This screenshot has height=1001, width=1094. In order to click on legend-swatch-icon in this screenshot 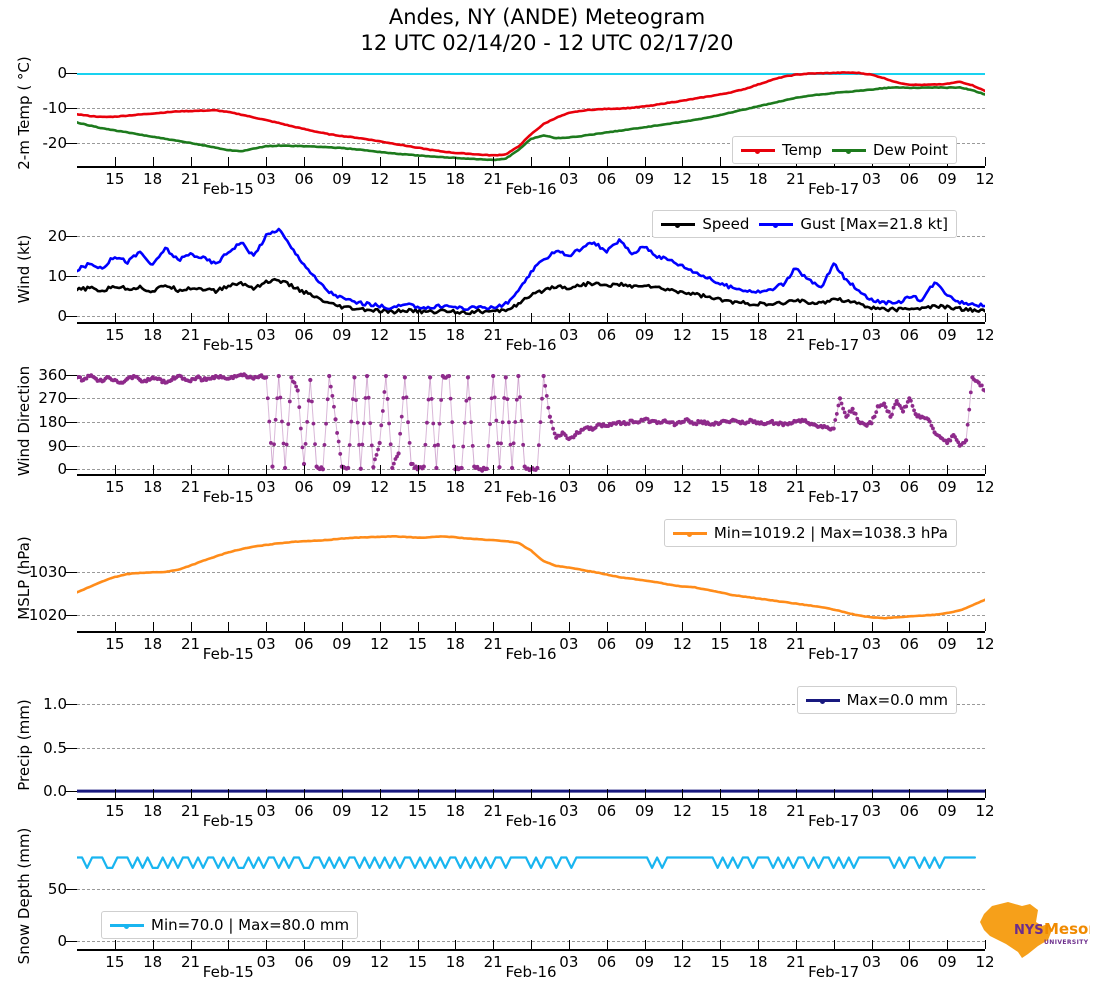, I will do `click(678, 225)`.